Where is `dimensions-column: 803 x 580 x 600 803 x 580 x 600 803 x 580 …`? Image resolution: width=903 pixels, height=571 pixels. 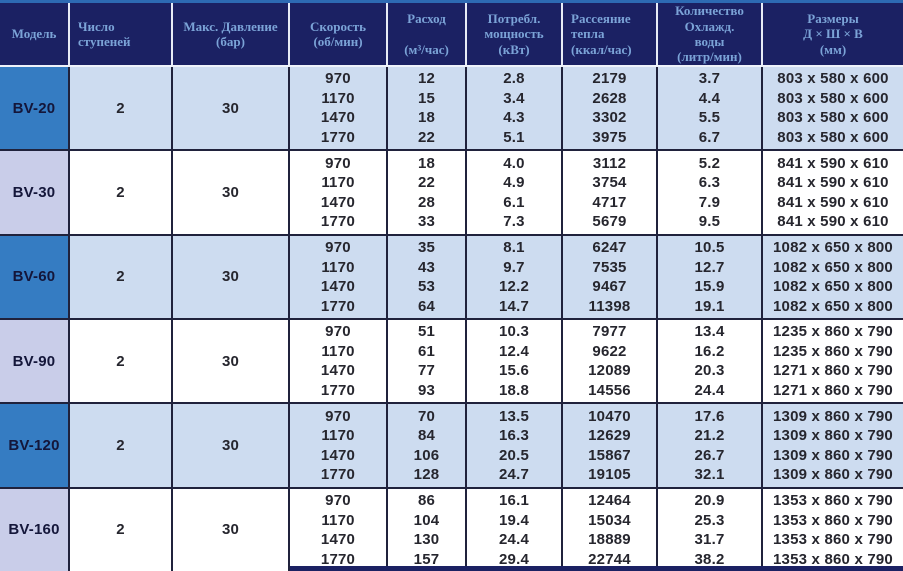 dimensions-column: 803 x 580 x 600 803 x 580 x 600 803 x 580 … is located at coordinates (833, 108).